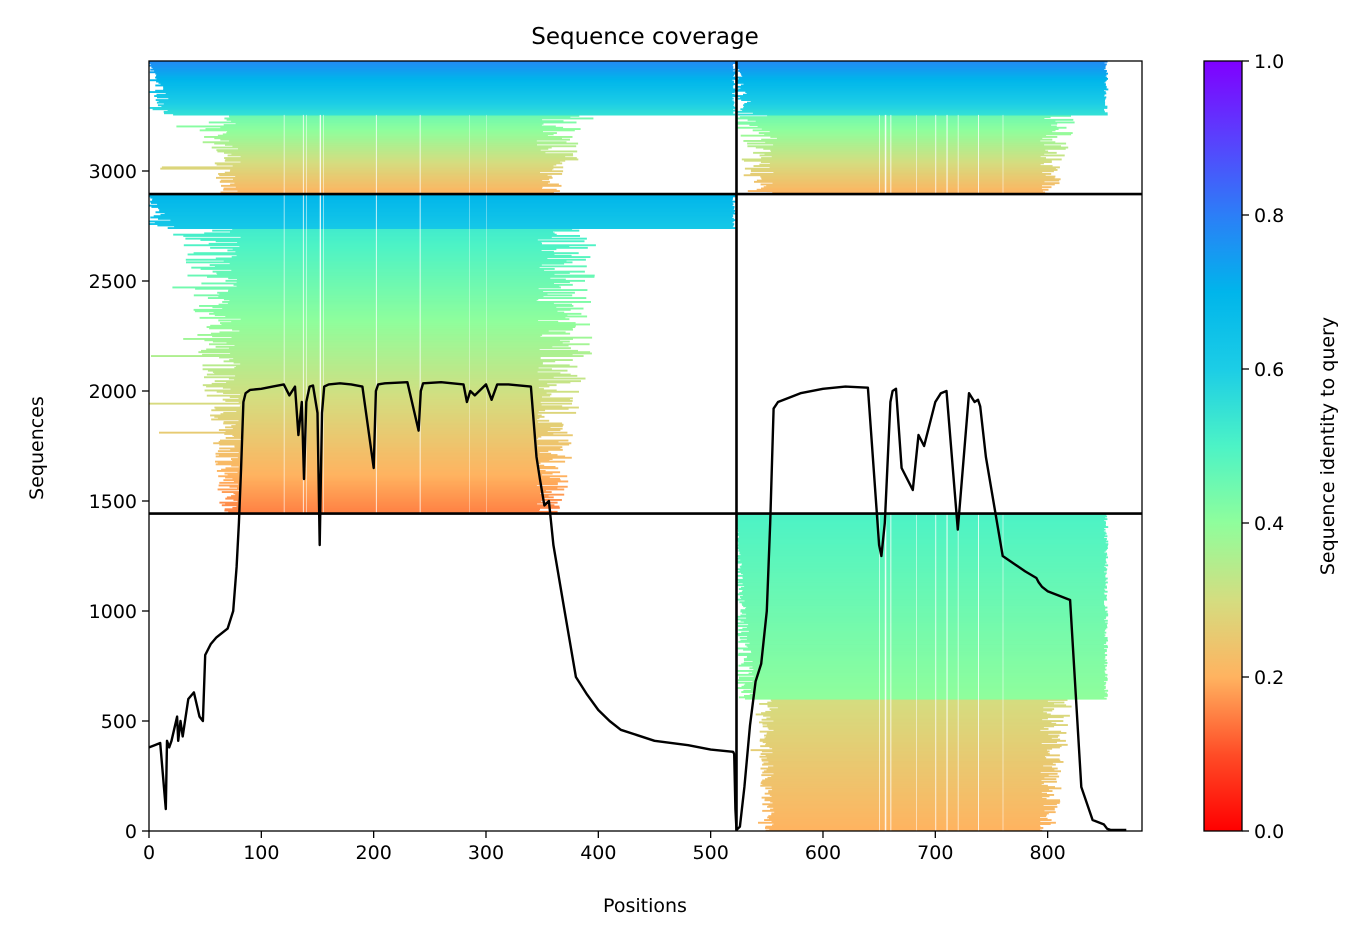 This screenshot has width=1364, height=943. Describe the element at coordinates (1269, 678) in the screenshot. I see `colorbar-tick-label: 0.2` at that location.